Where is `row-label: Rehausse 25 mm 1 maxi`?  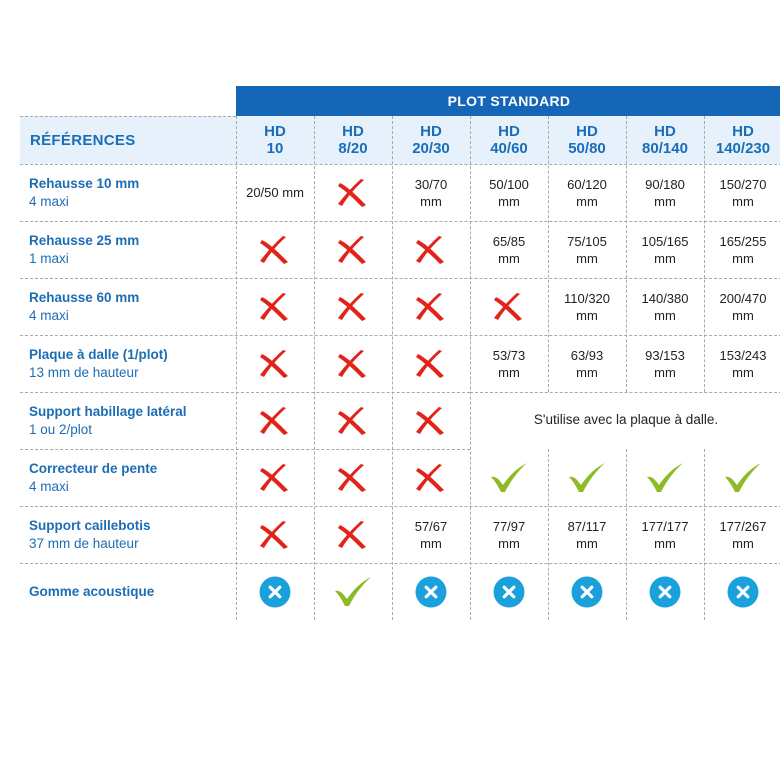 row-label: Rehausse 25 mm 1 maxi is located at coordinates (128, 249).